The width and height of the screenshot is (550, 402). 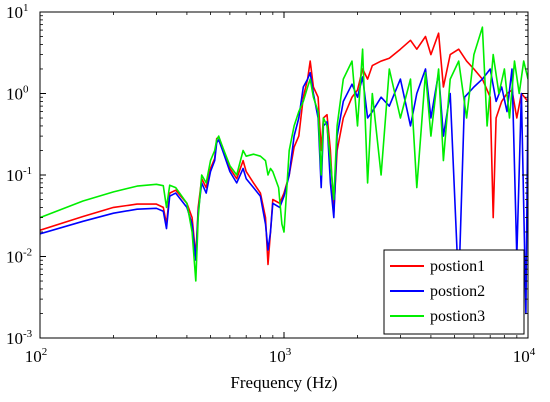 I want to click on x-tick-label: 10³, so click(x=280, y=356).